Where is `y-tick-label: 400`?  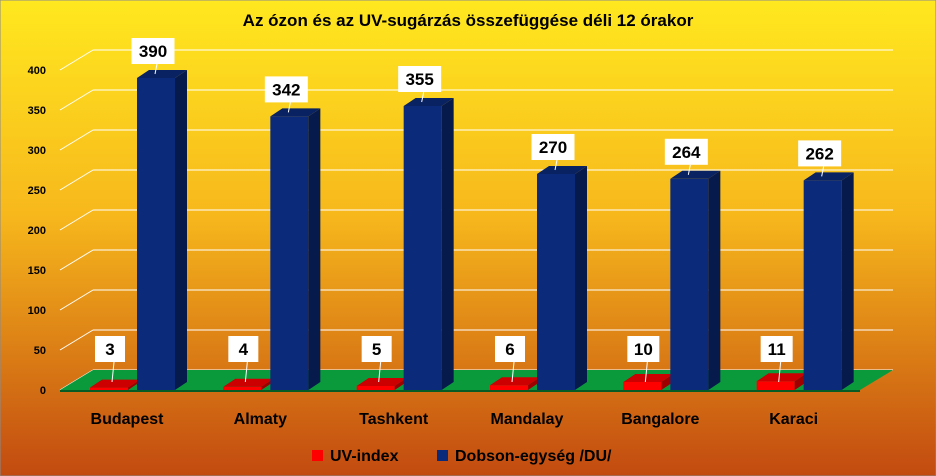
y-tick-label: 400 is located at coordinates (37, 71).